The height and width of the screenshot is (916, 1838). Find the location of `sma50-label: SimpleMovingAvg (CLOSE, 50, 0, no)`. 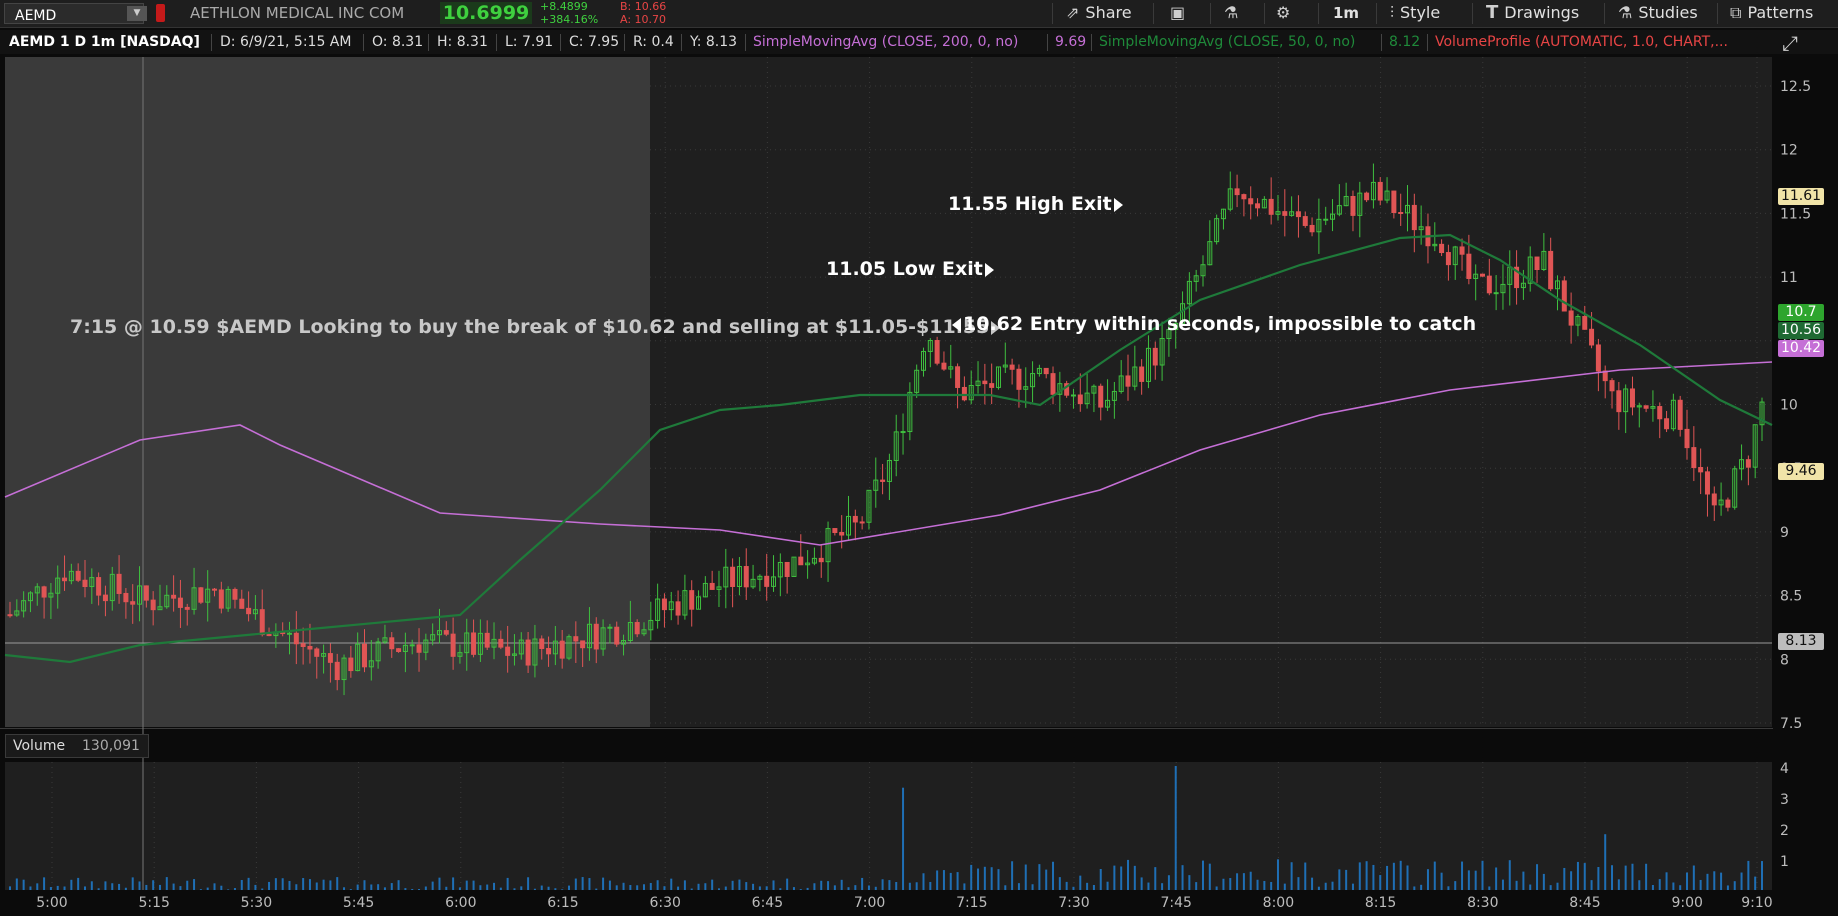

sma50-label: SimpleMovingAvg (CLOSE, 50, 0, no) is located at coordinates (1227, 42).